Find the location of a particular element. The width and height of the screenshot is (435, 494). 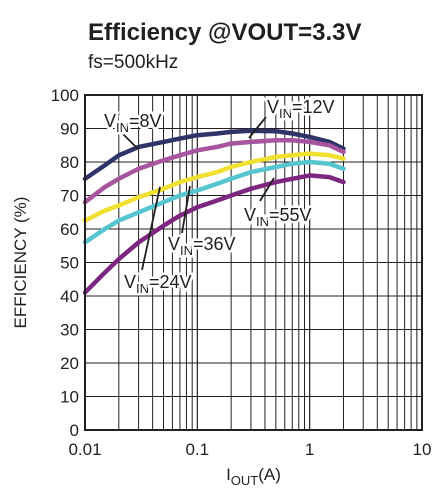

y-tick-label: 40 is located at coordinates (69, 296).